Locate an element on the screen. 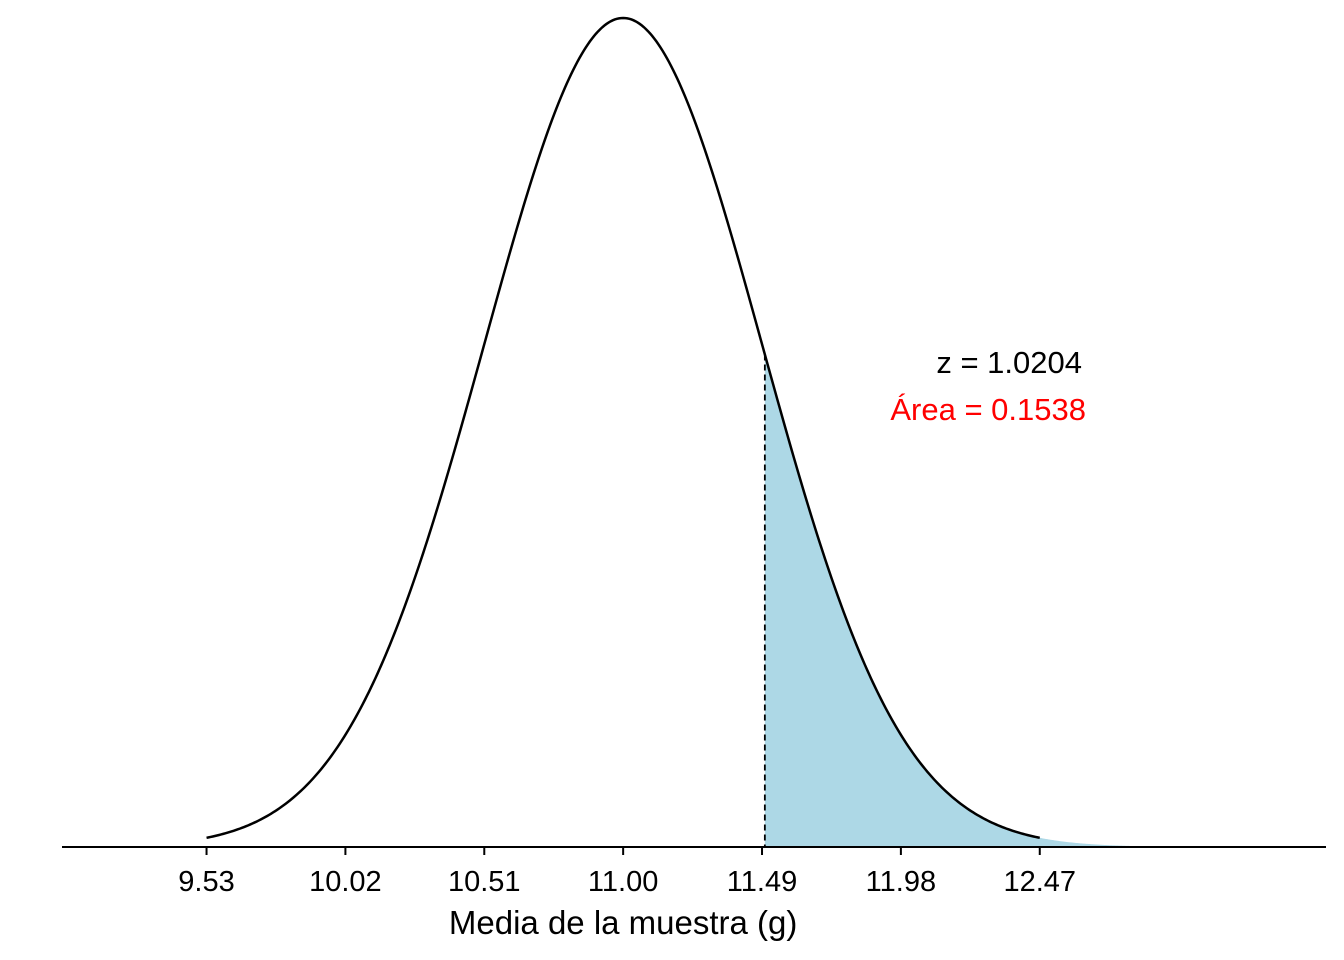 The image size is (1344, 960). x-tick-label: 11.00 is located at coordinates (623, 882).